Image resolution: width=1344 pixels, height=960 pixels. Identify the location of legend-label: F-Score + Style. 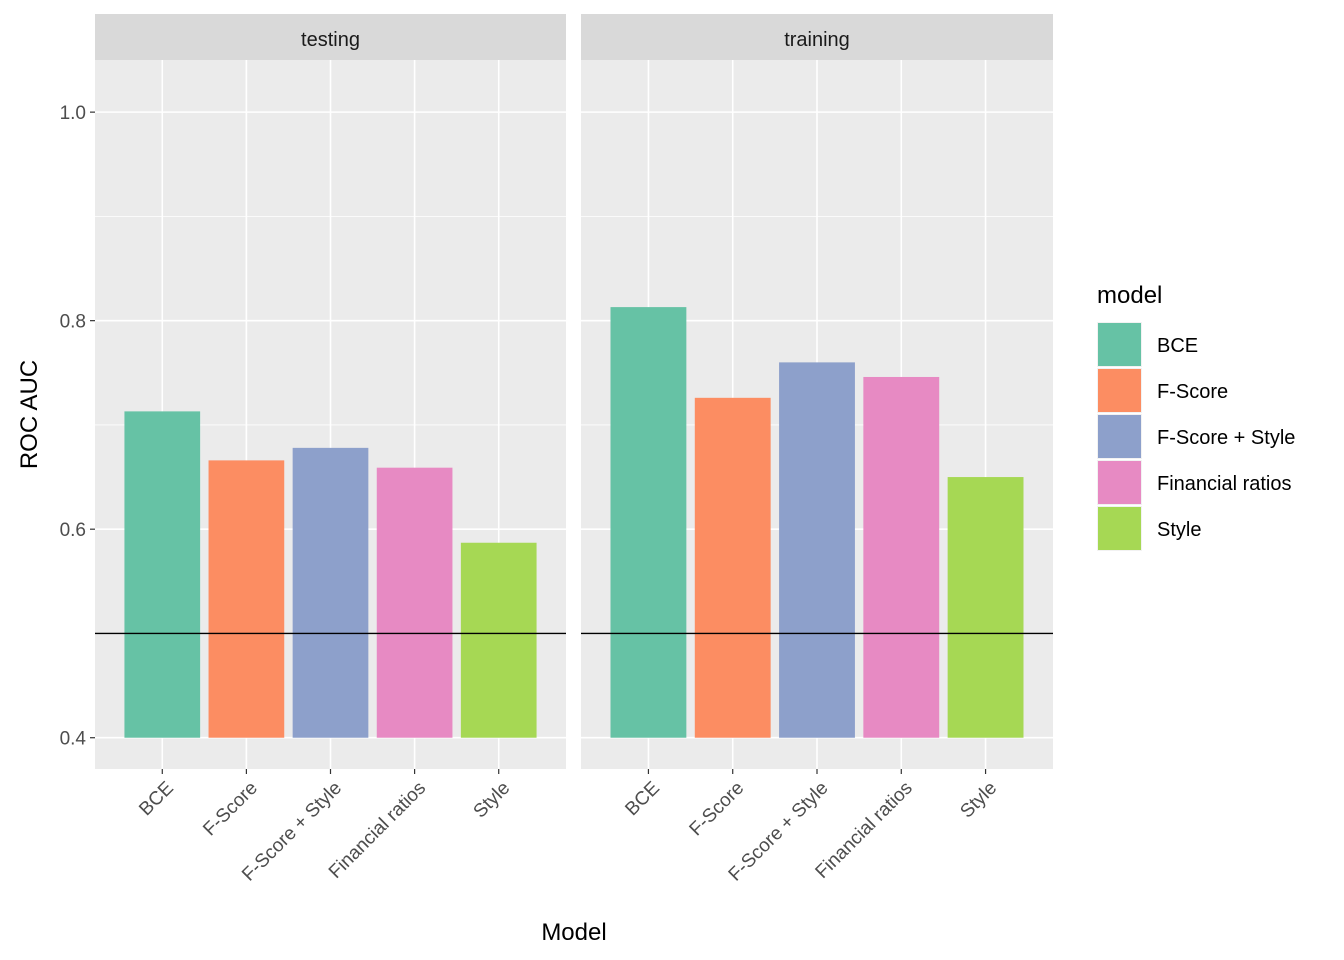
(1226, 438).